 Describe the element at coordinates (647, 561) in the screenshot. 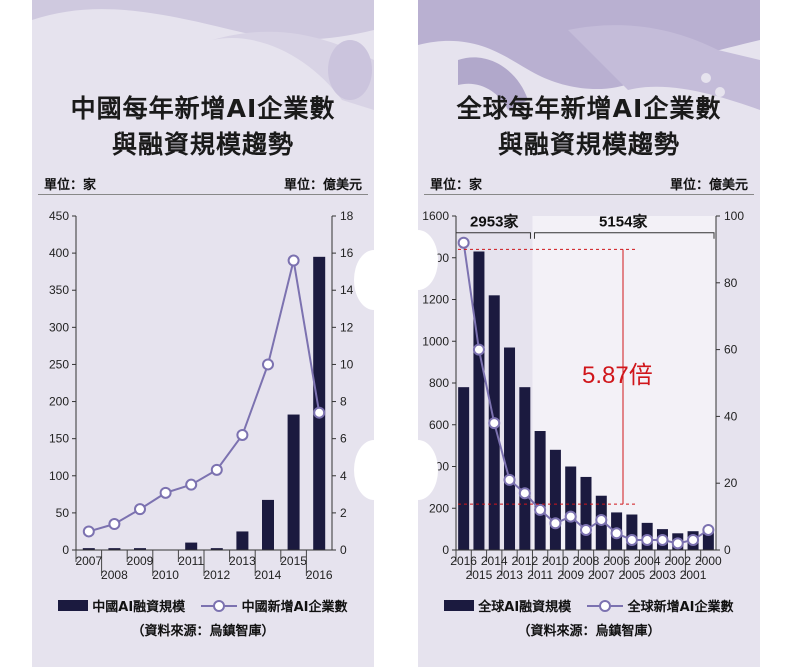

I see `x-tick-label: 2004` at that location.